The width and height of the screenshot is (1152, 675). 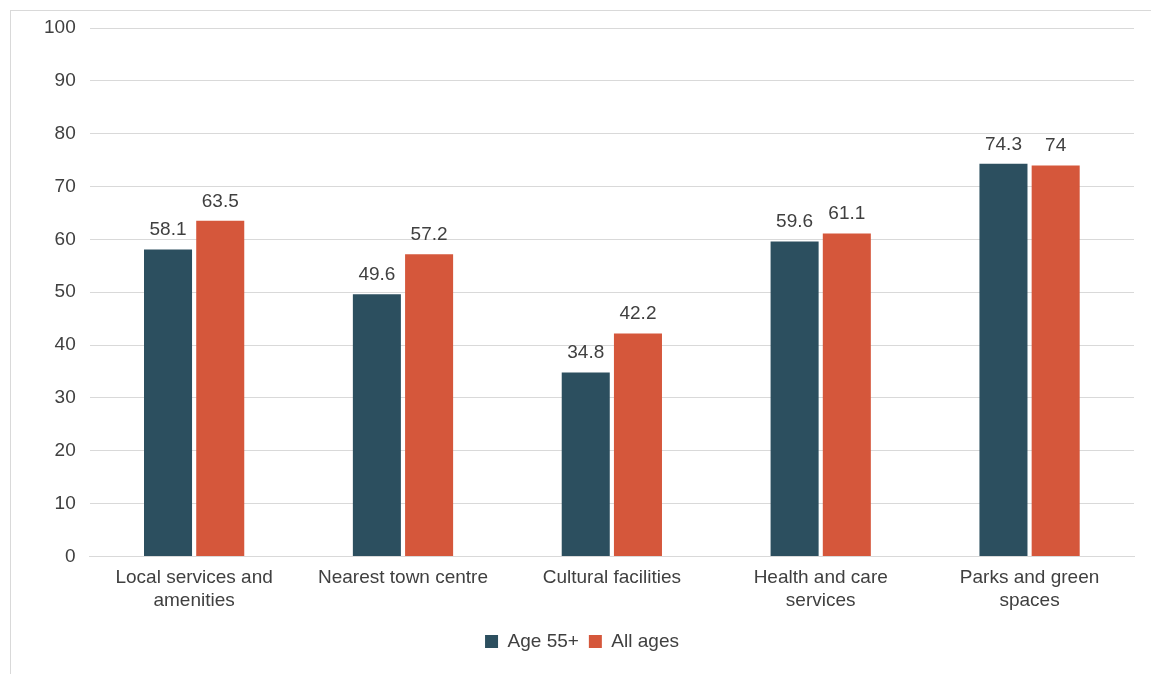 What do you see at coordinates (612, 577) in the screenshot?
I see `x-tick-label: Cultural facilities` at bounding box center [612, 577].